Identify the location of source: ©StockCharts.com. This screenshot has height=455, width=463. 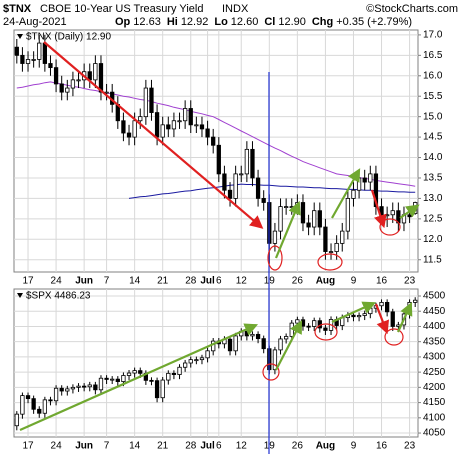
(412, 9).